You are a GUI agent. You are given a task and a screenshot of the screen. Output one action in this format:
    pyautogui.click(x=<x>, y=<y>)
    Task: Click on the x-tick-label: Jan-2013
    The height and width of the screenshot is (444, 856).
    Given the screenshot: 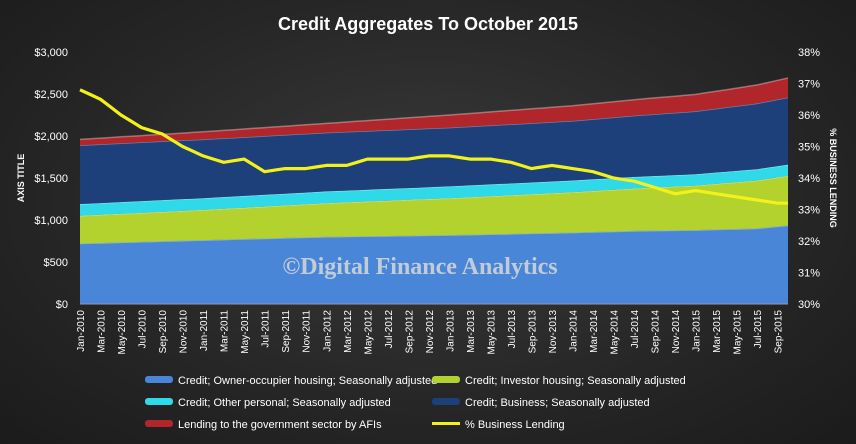 What is the action you would take?
    pyautogui.click(x=450, y=331)
    